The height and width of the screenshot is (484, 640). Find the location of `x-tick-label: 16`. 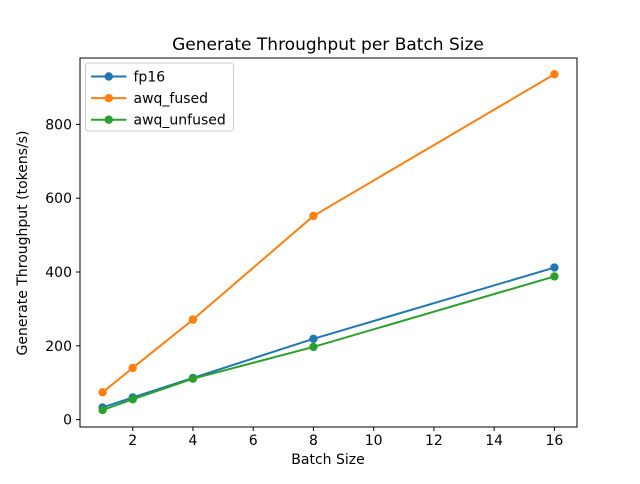

x-tick-label: 16 is located at coordinates (554, 441).